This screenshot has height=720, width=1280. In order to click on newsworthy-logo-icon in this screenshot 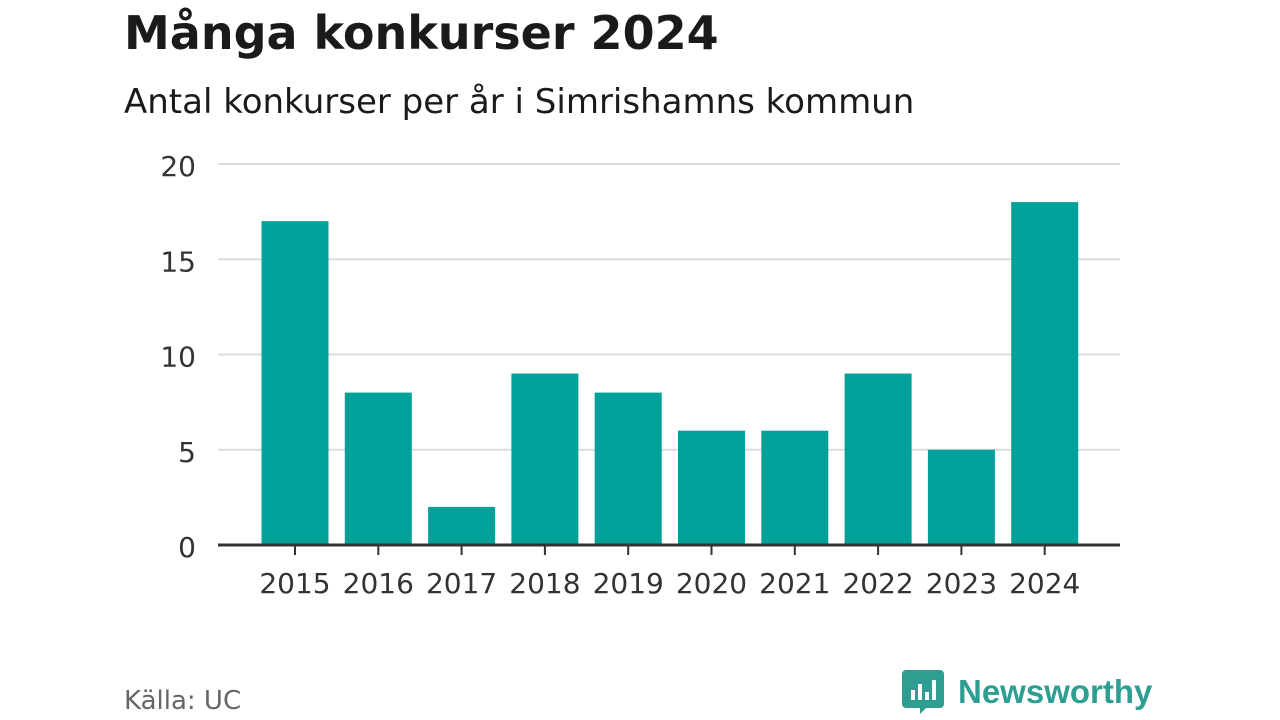, I will do `click(923, 692)`.